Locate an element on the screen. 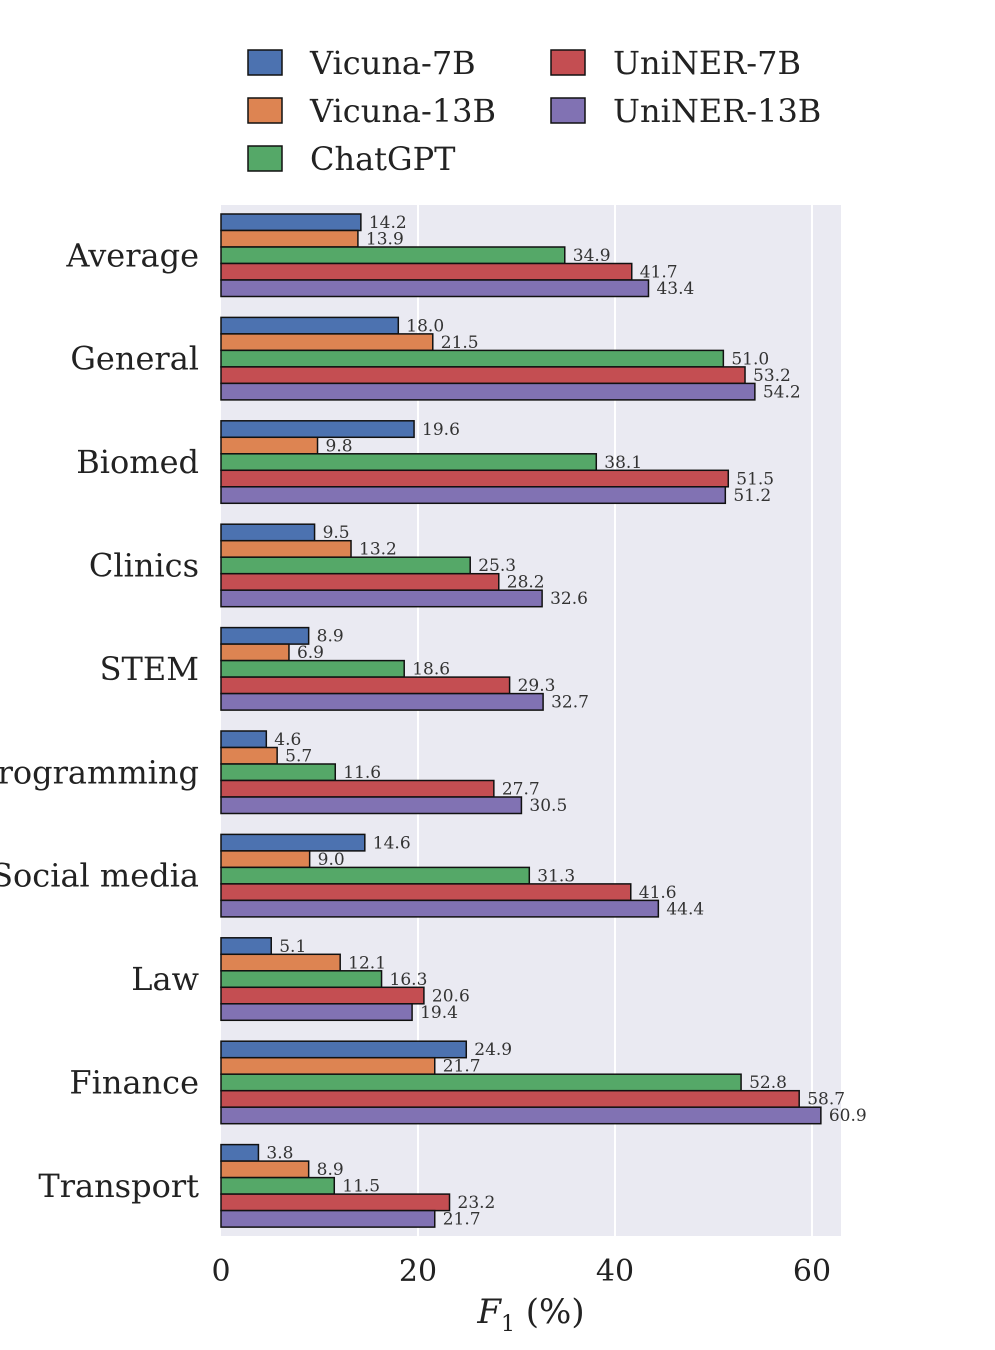 The width and height of the screenshot is (995, 1350). category-label-9: Transport is located at coordinates (118, 1186).